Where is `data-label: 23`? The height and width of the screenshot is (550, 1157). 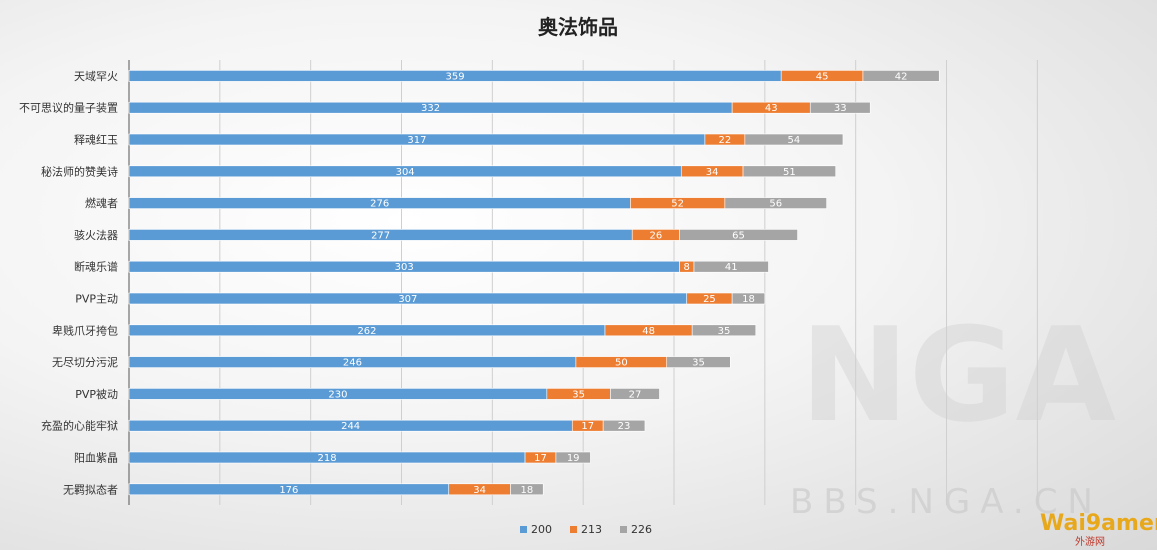 data-label: 23 is located at coordinates (624, 426).